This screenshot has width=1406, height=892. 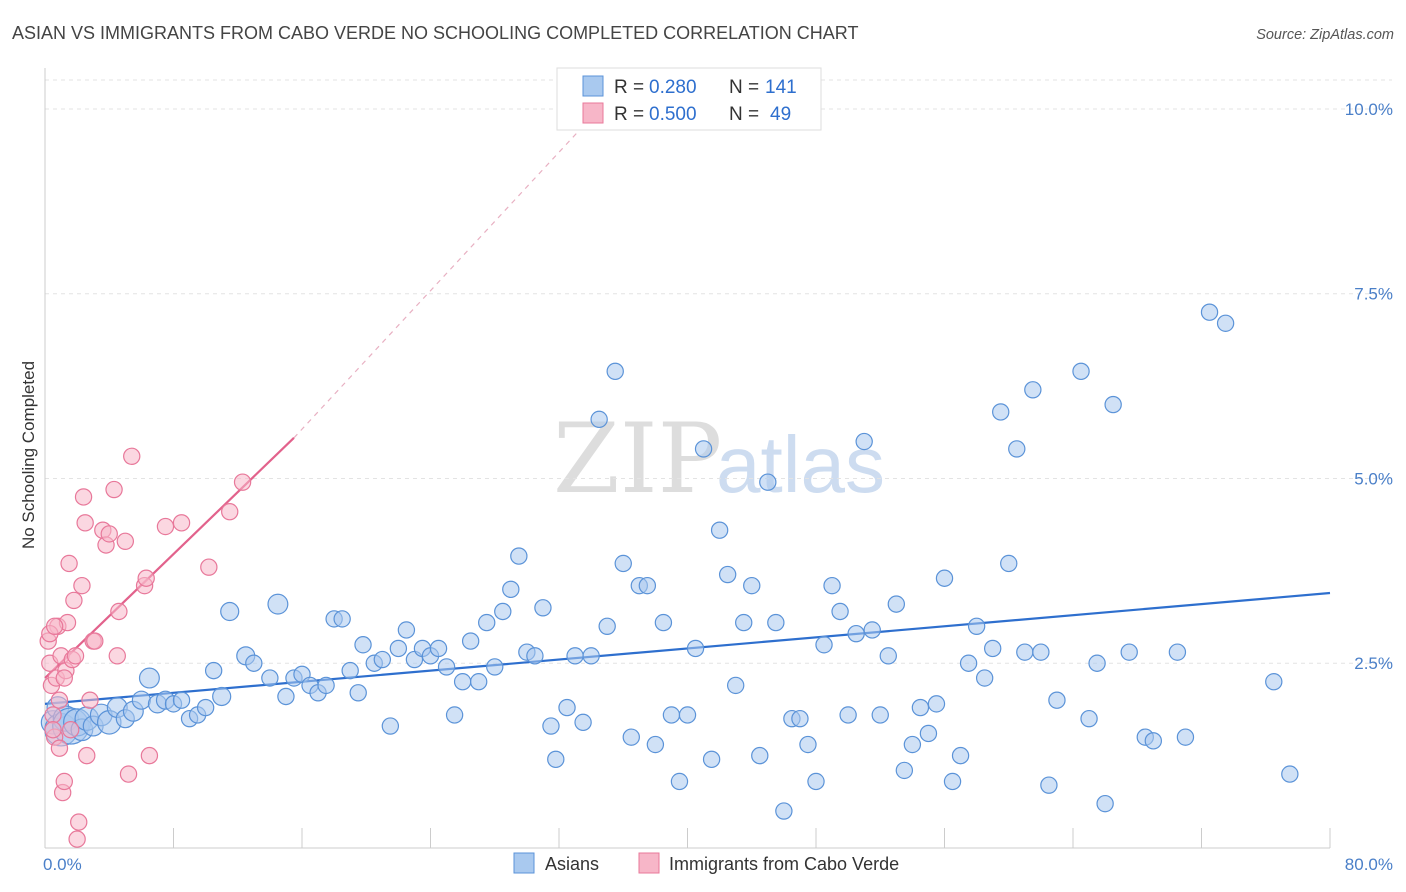 I want to click on bottom-legend-swatch-asians, so click(x=524, y=863).